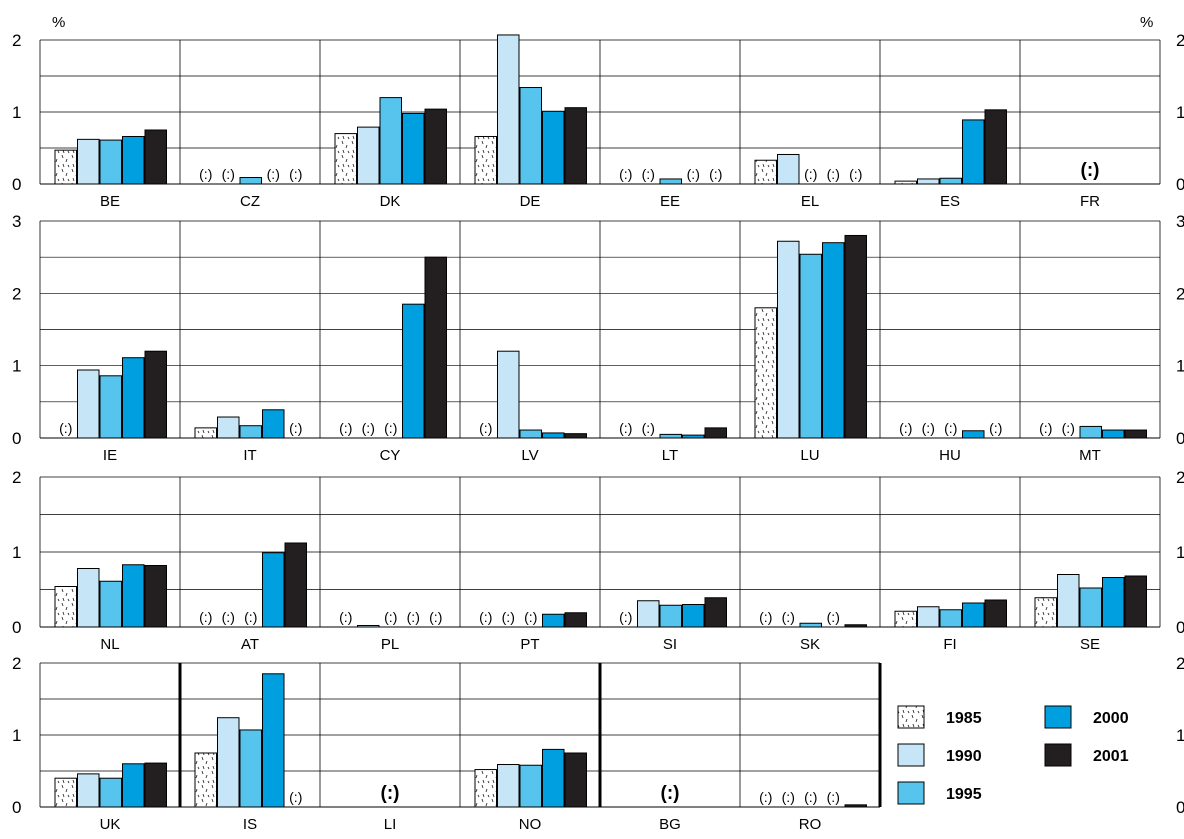  What do you see at coordinates (1180, 40) in the screenshot?
I see `y-tick-label-right: 2` at bounding box center [1180, 40].